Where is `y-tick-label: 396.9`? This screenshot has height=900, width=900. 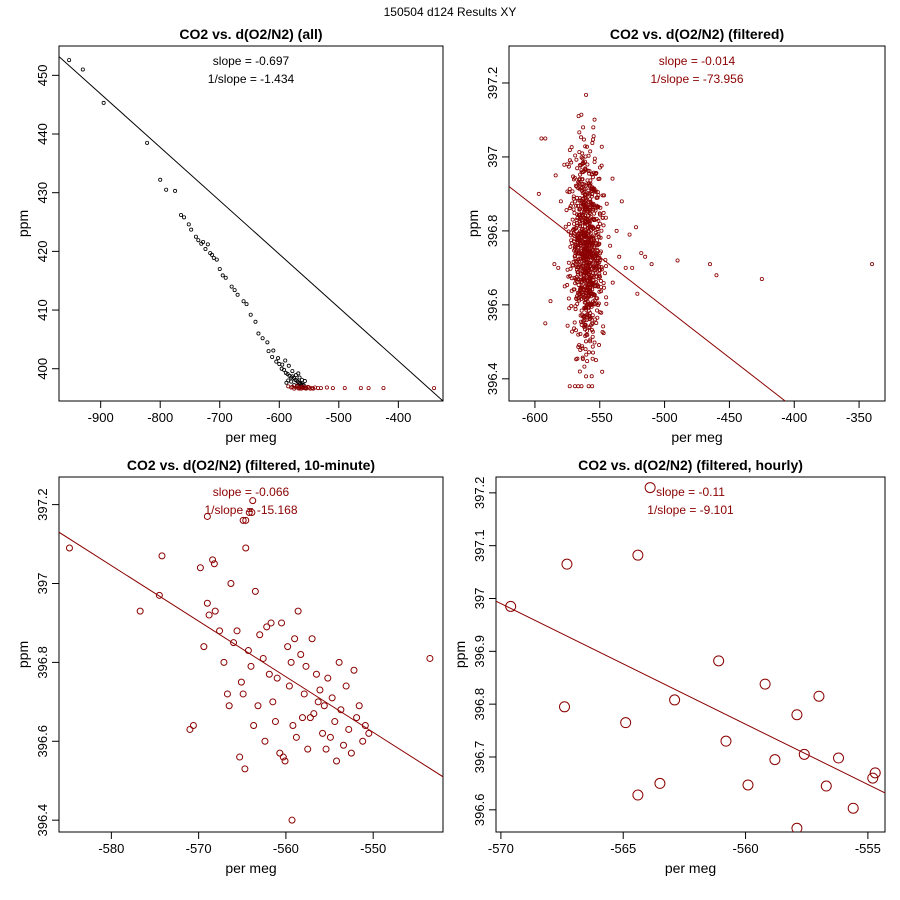
y-tick-label: 396.9 is located at coordinates (479, 651).